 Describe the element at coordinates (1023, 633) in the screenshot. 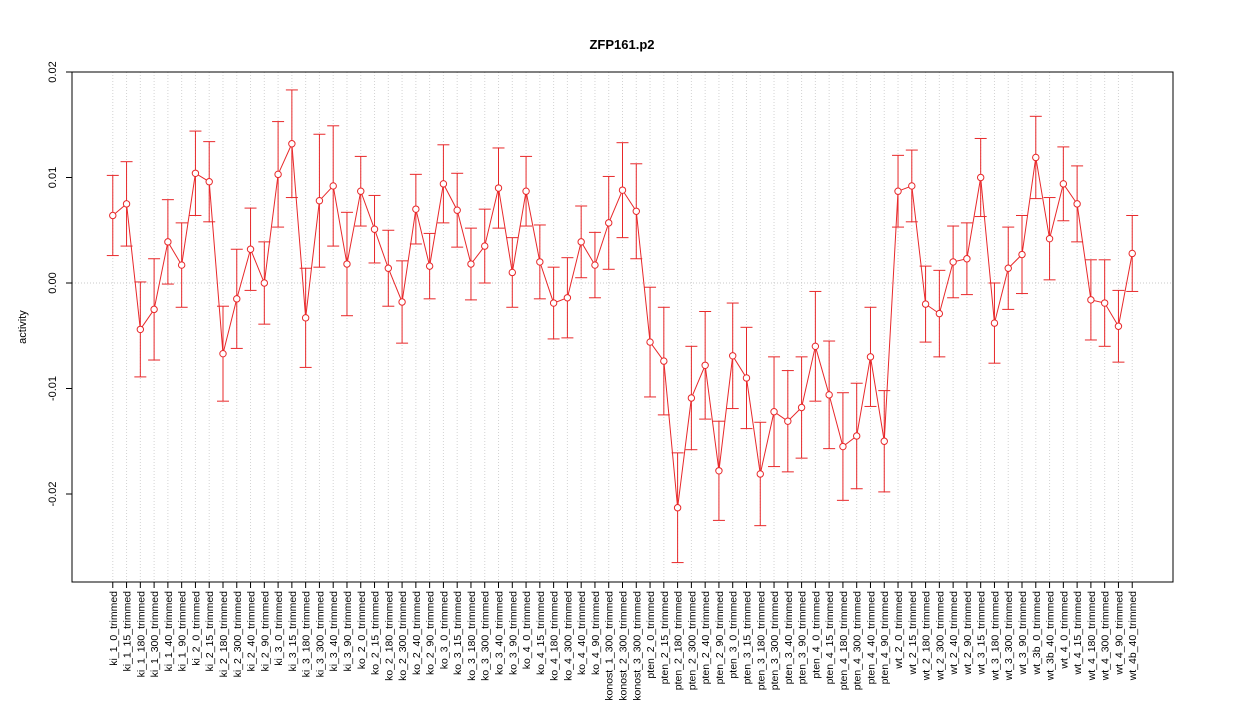

I see `x-tick-label: wt_3_90_trimmed` at that location.